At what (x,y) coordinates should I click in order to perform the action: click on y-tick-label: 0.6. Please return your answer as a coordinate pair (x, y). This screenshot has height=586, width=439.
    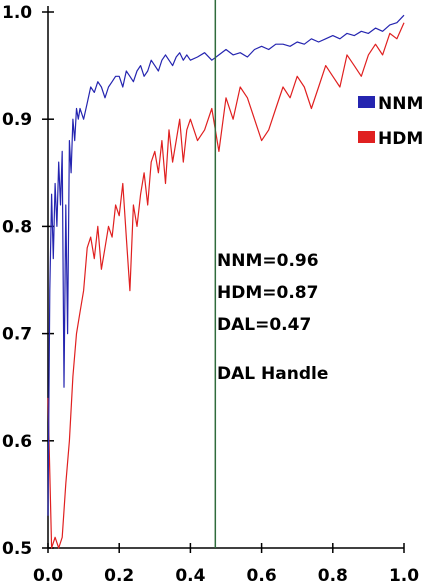
    Looking at the image, I should click on (17, 442).